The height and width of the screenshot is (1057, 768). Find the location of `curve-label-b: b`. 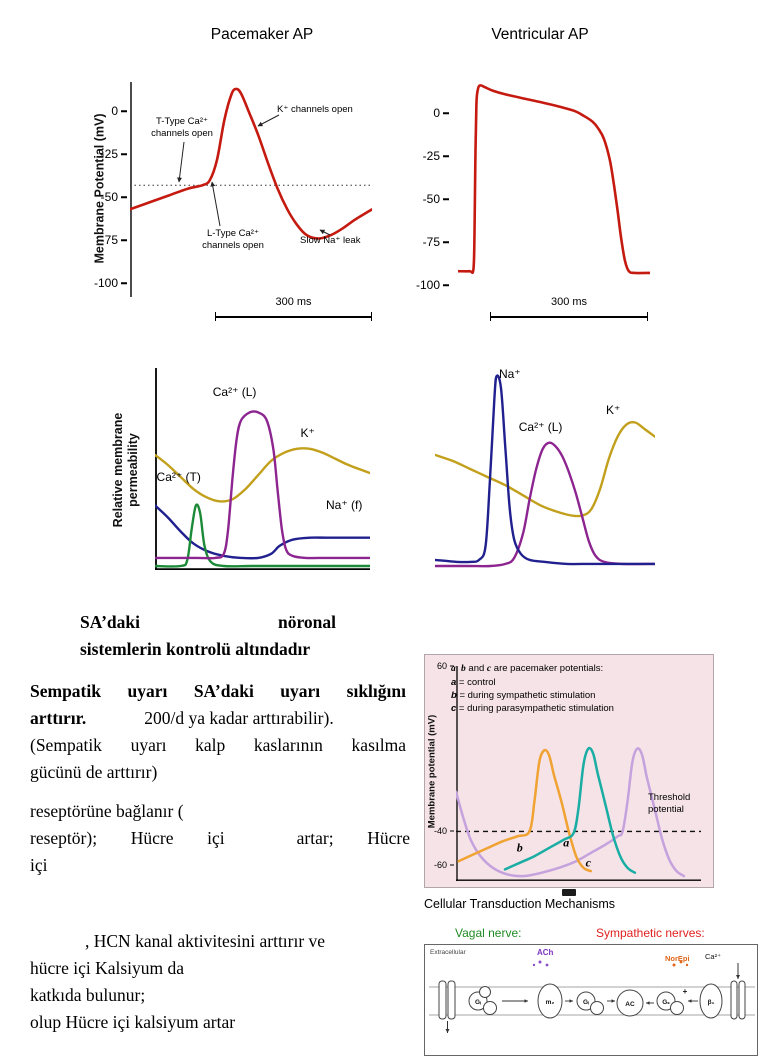

curve-label-b: b is located at coordinates (519, 847).